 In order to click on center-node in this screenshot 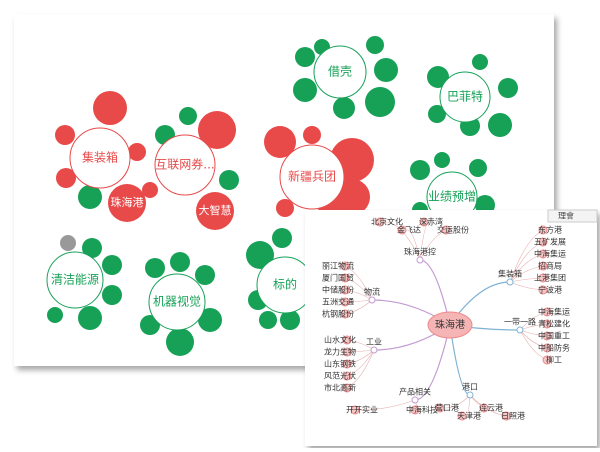, I will do `click(450, 325)`.